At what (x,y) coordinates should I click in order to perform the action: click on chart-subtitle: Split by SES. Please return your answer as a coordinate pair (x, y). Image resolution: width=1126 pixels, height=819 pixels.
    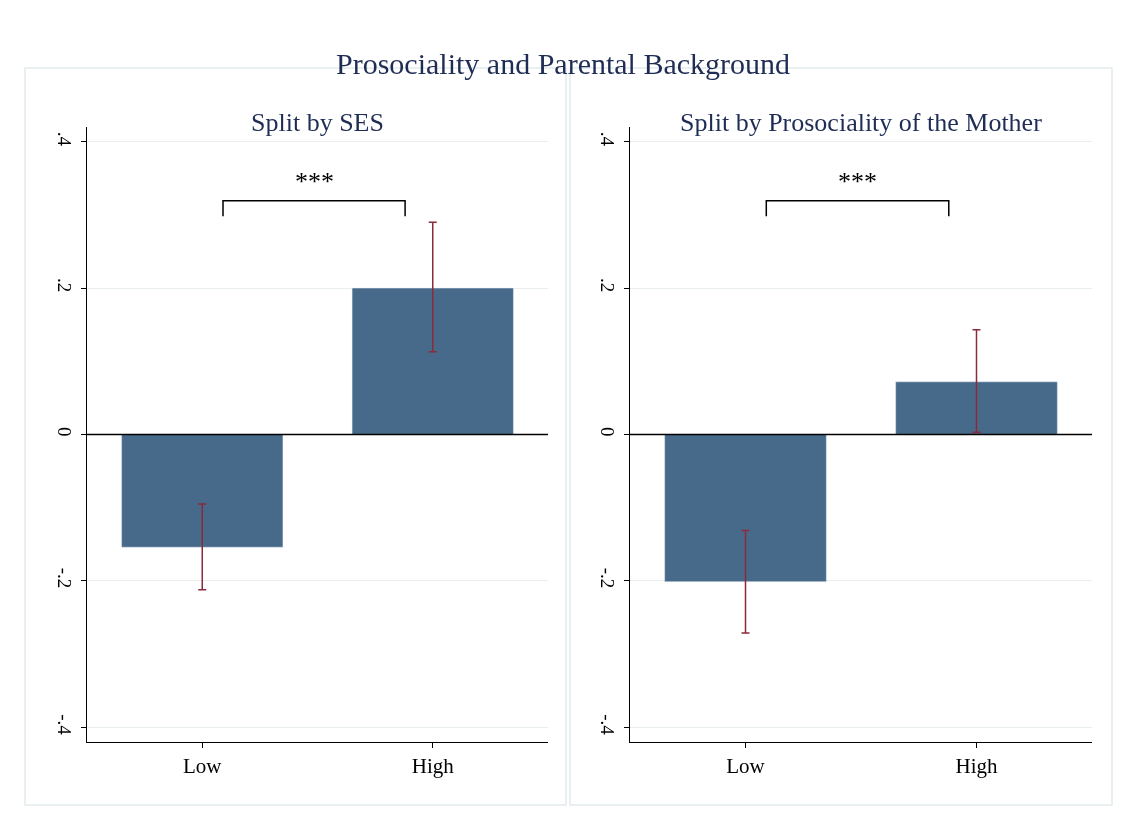
    Looking at the image, I should click on (317, 122).